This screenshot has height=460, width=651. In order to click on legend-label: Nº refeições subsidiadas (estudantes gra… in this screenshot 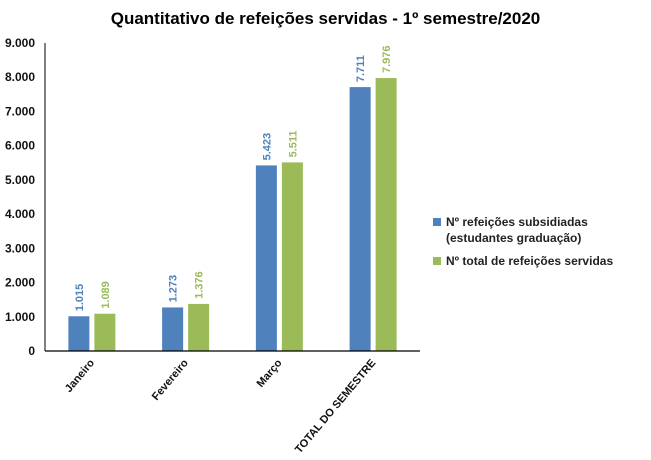, I will do `click(517, 230)`.